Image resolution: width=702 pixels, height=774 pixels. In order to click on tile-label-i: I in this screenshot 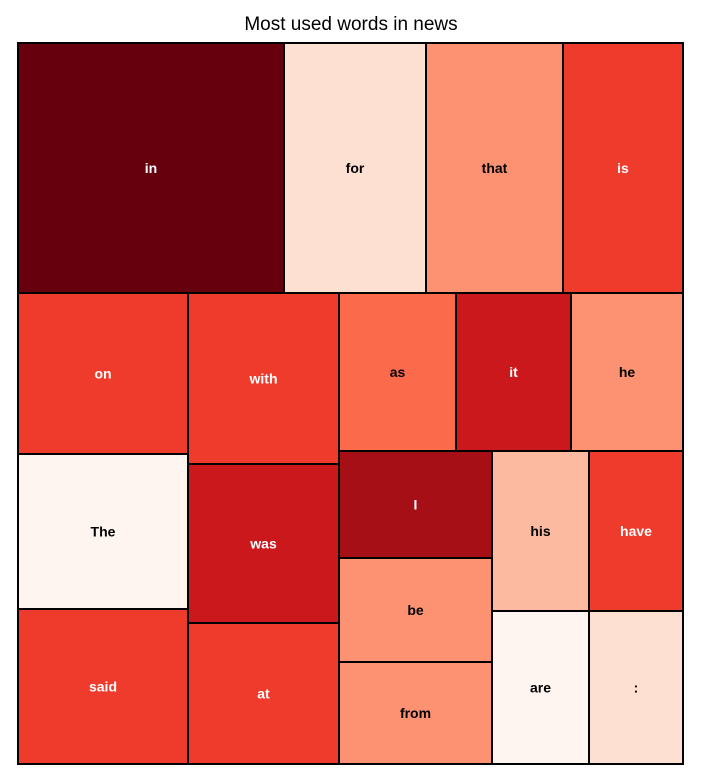, I will do `click(416, 505)`.